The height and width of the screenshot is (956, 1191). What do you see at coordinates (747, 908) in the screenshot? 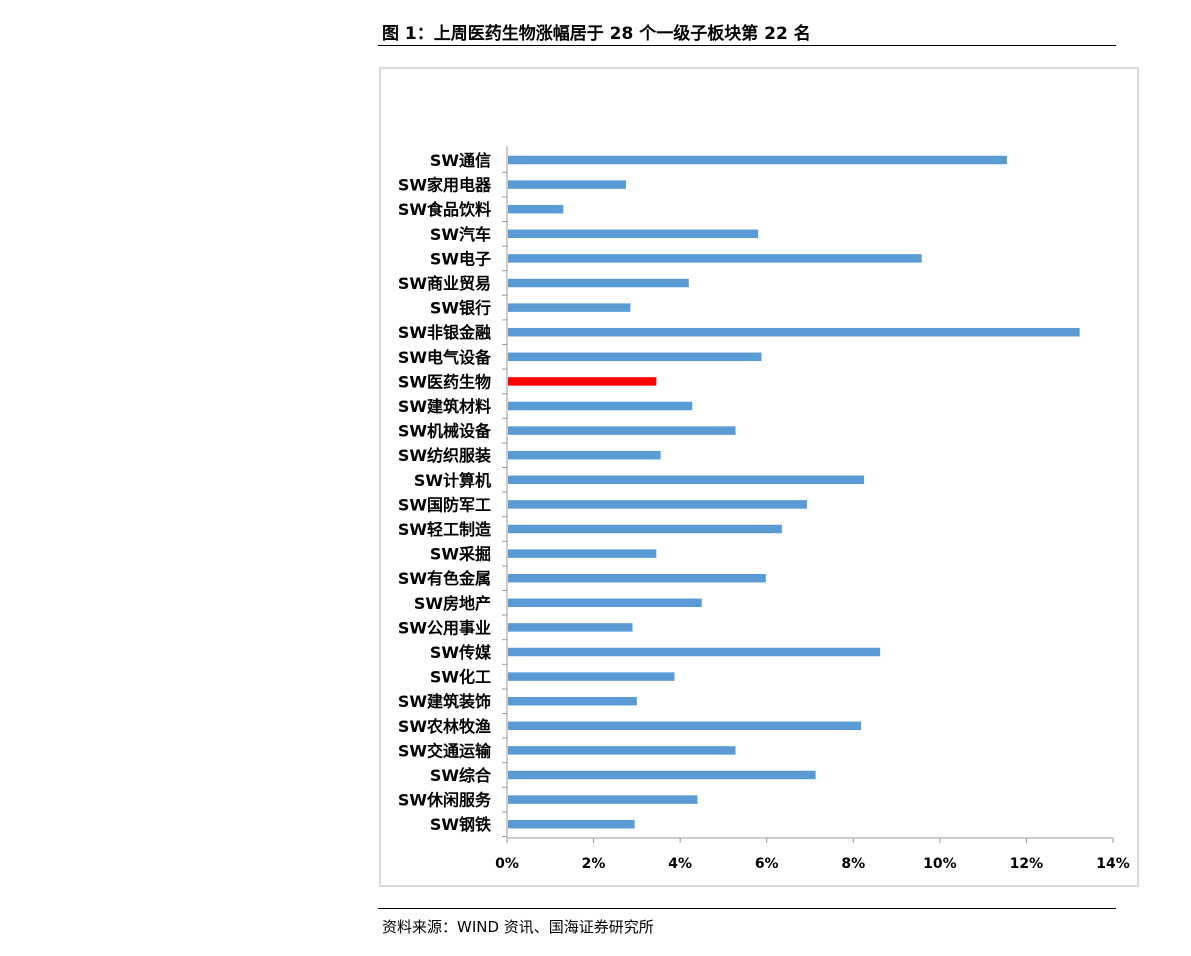
I see `source-rule` at bounding box center [747, 908].